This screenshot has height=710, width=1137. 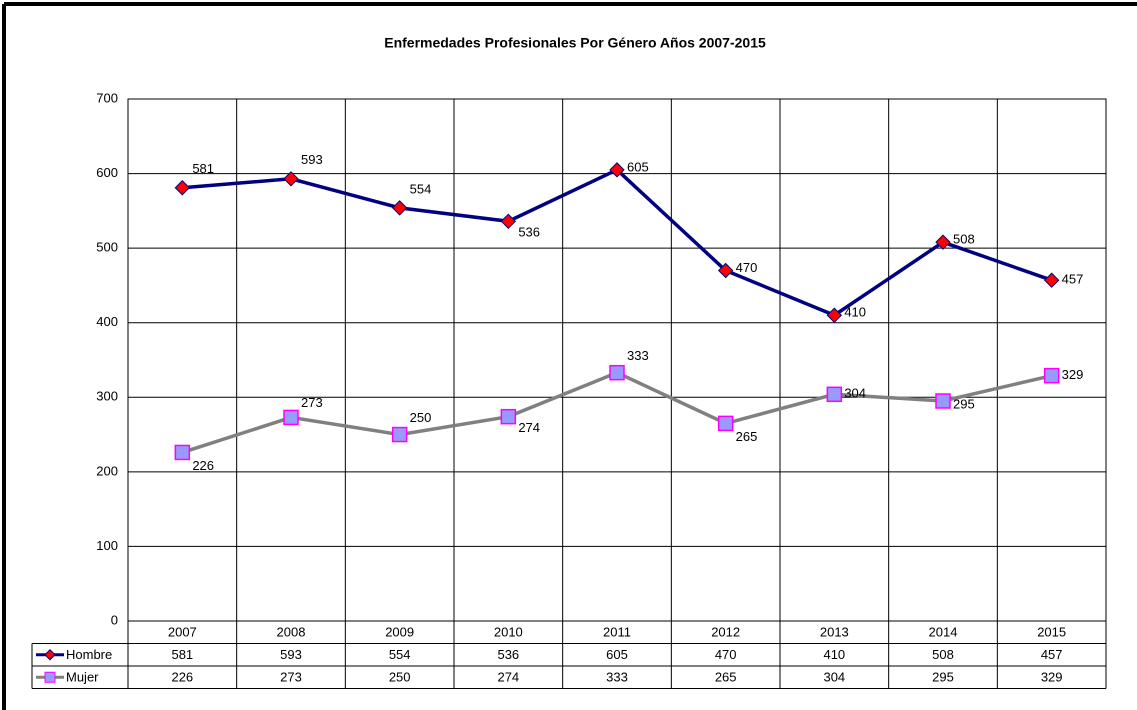 I want to click on data-label: 410, so click(x=855, y=312).